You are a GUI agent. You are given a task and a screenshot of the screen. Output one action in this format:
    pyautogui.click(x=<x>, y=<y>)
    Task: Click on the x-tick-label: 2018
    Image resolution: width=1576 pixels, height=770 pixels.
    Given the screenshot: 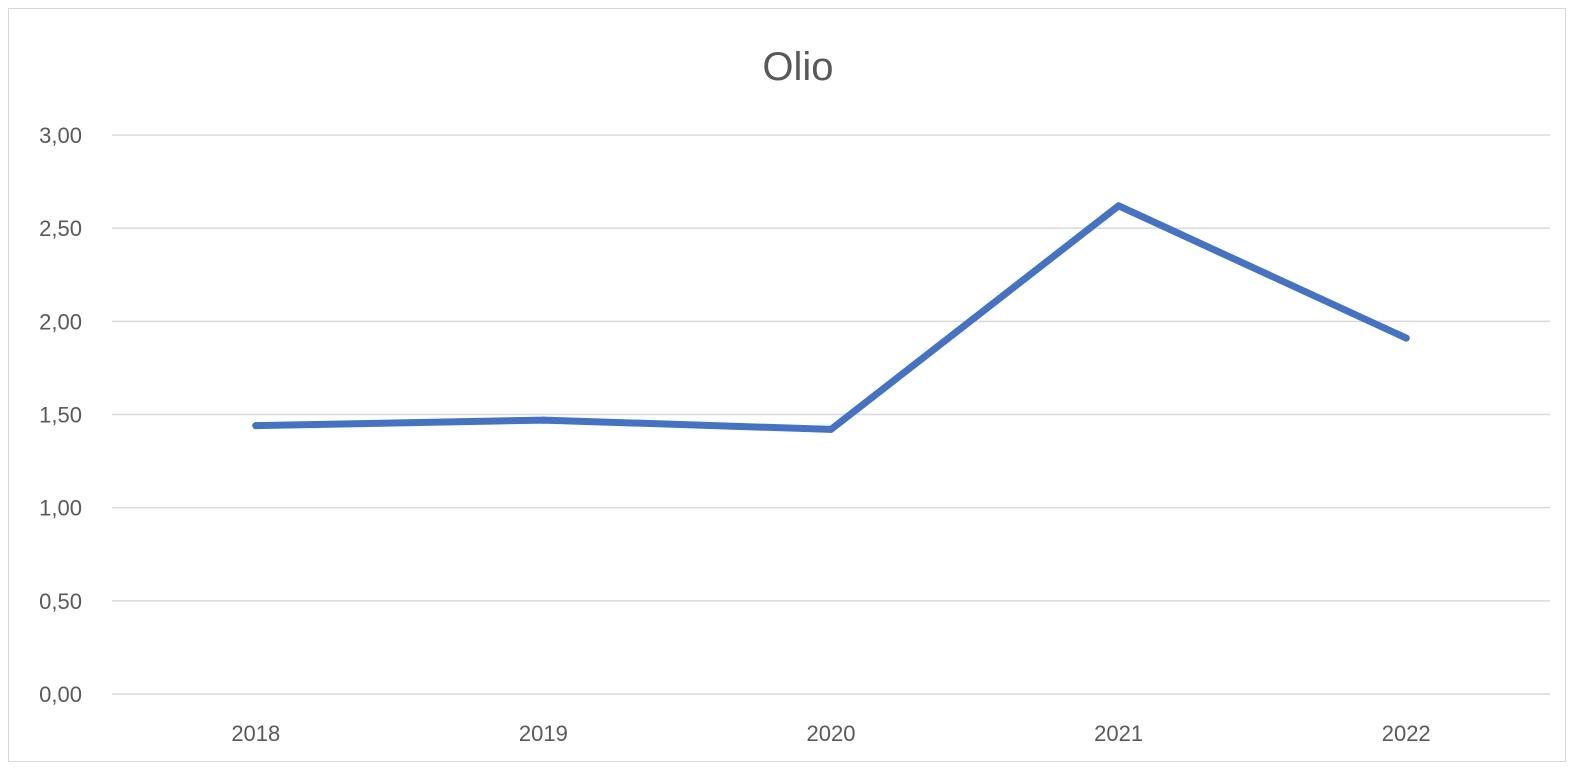 What is the action you would take?
    pyautogui.click(x=255, y=733)
    